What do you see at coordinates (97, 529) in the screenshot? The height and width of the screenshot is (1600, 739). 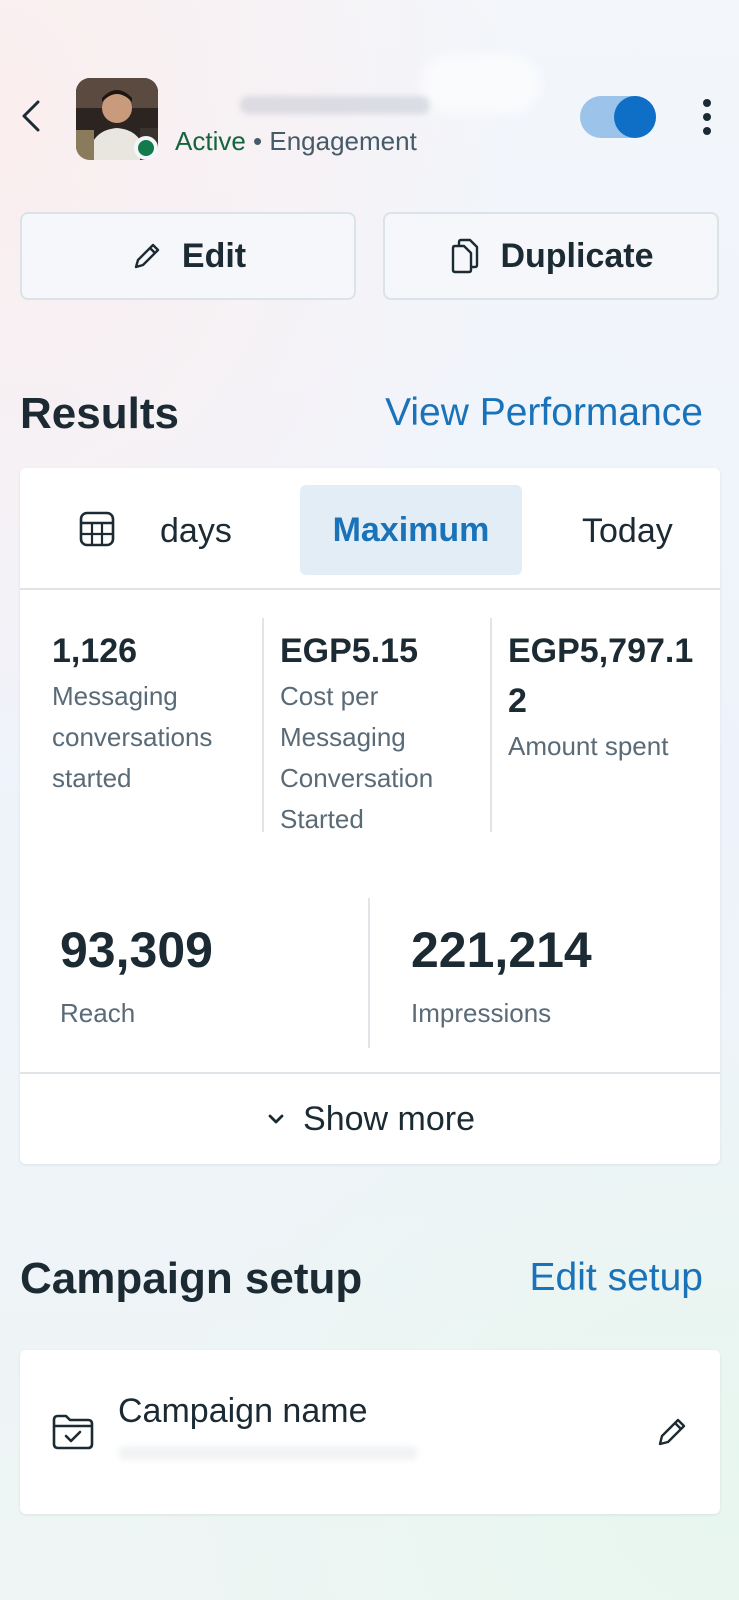 I see `calendar-icon` at bounding box center [97, 529].